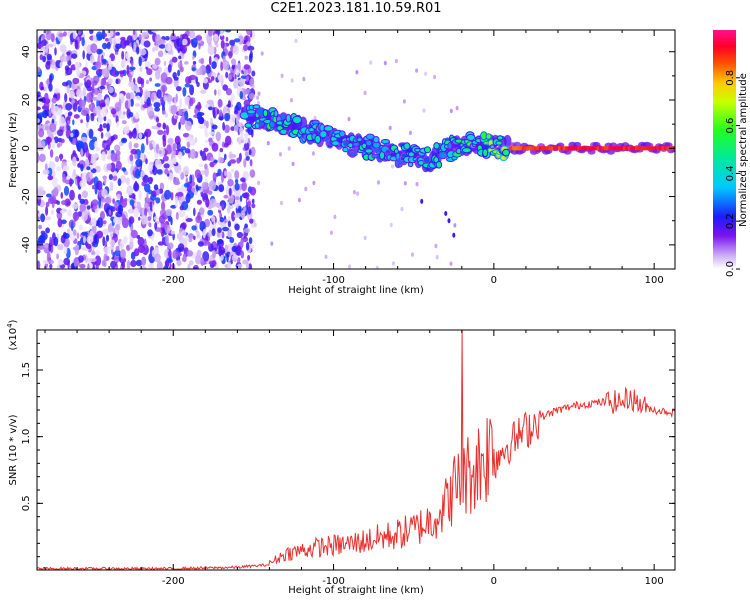 Image resolution: width=750 pixels, height=600 pixels. I want to click on x-tick-label: -200, so click(173, 280).